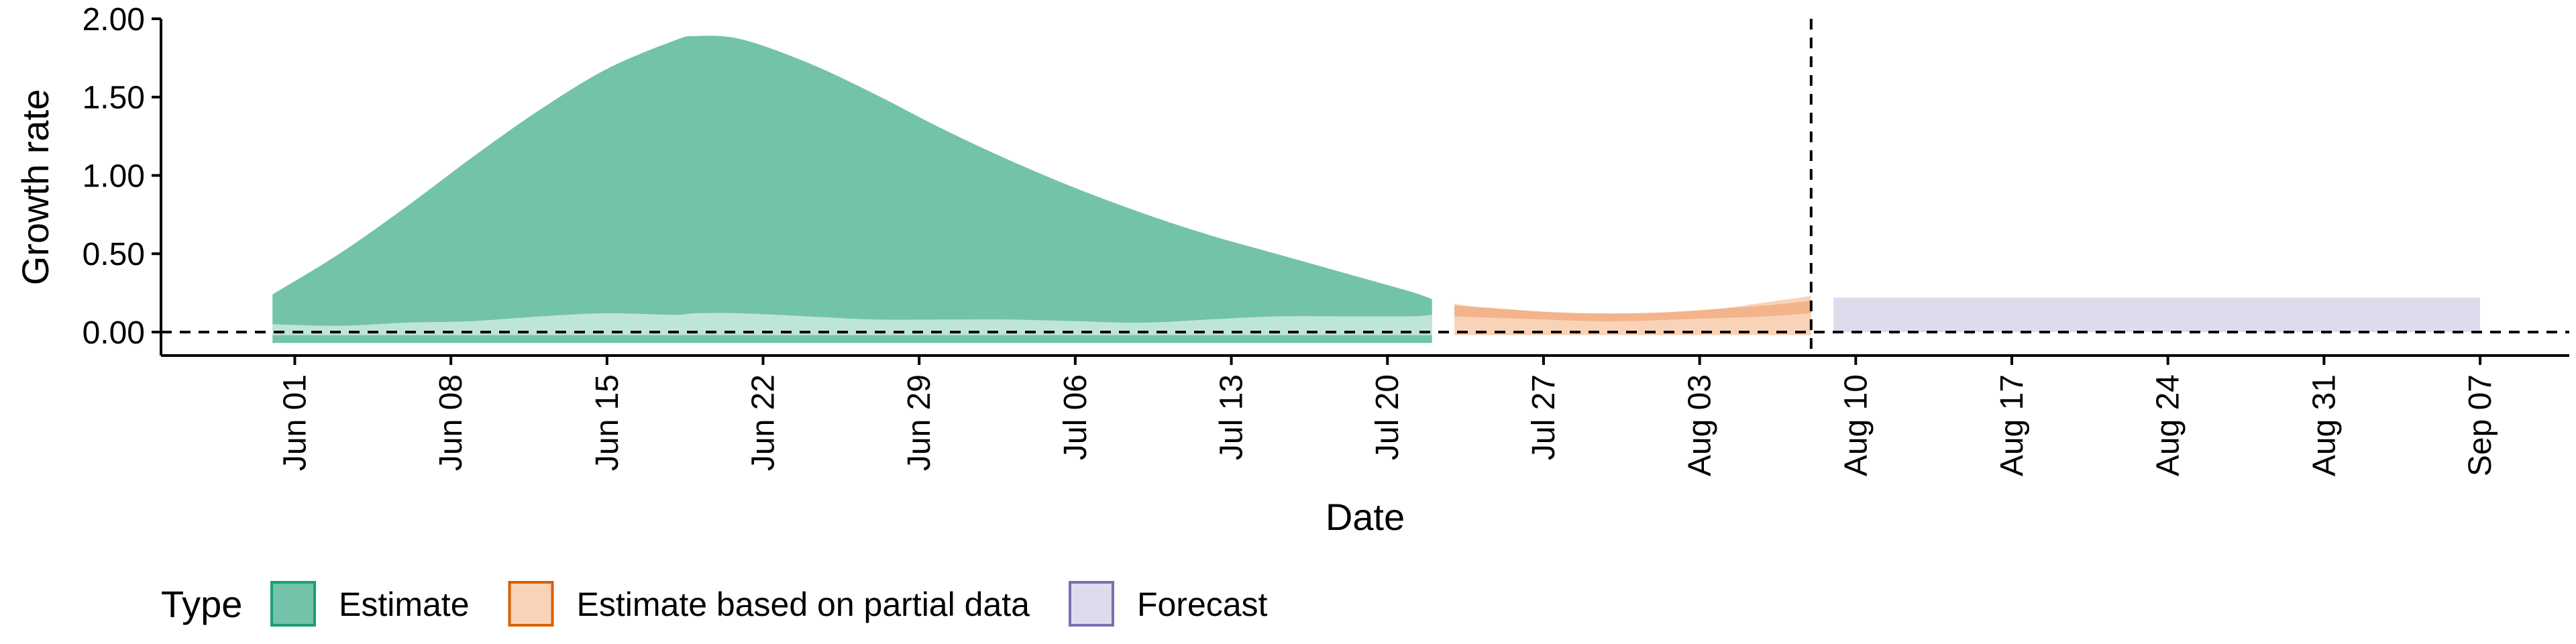 The image size is (2576, 644). Describe the element at coordinates (404, 604) in the screenshot. I see `legend-label-estimate: Estimate` at that location.